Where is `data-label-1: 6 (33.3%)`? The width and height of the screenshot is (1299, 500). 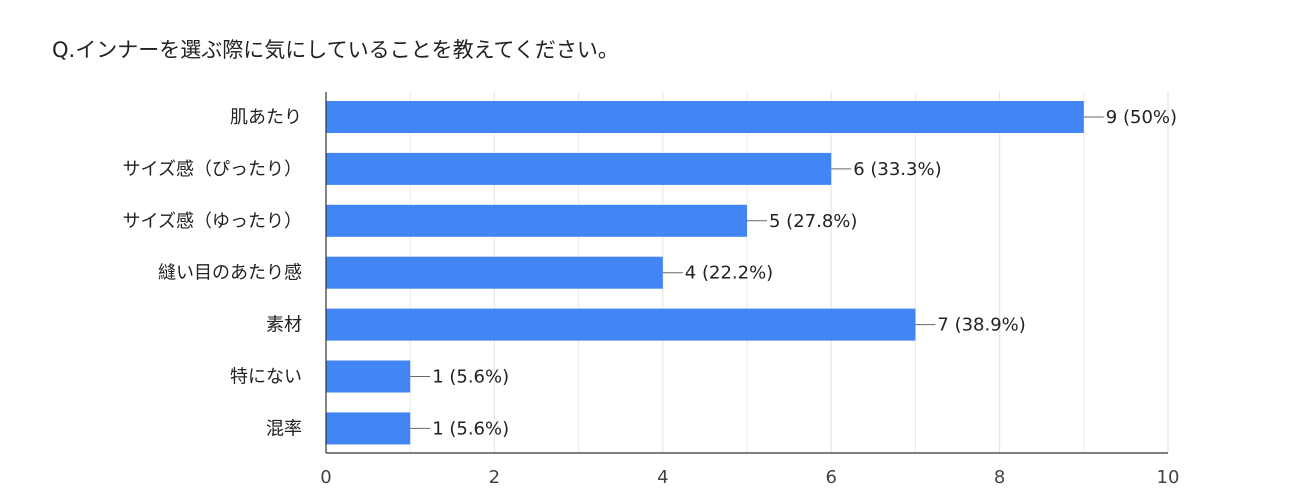 data-label-1: 6 (33.3%) is located at coordinates (897, 169).